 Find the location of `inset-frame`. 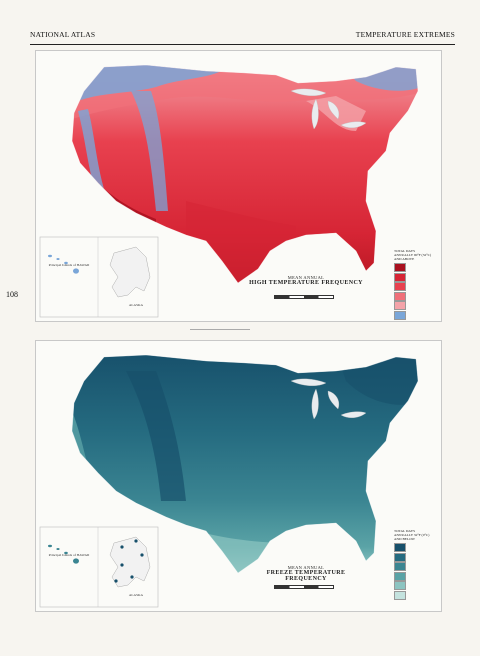

inset-frame is located at coordinates (99, 277).